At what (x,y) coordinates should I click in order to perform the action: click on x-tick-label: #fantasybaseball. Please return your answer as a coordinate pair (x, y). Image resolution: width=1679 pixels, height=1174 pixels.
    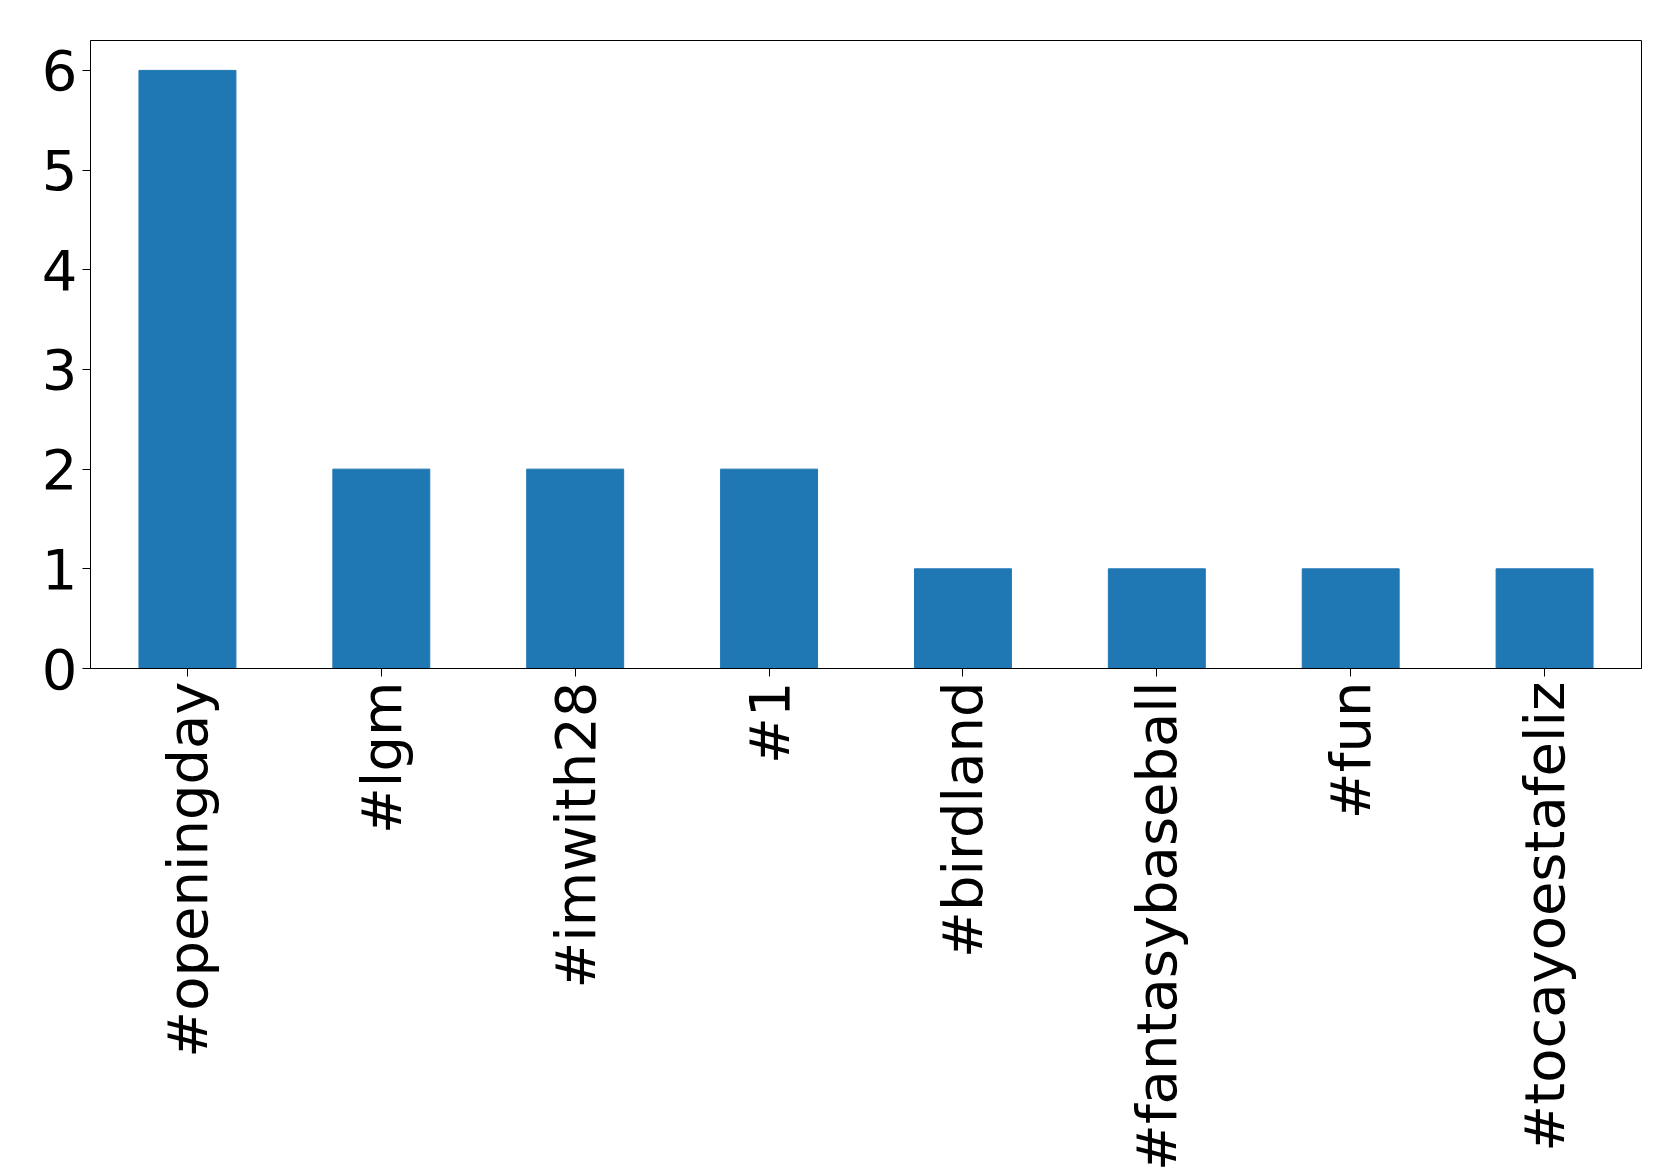
    Looking at the image, I should click on (1157, 926).